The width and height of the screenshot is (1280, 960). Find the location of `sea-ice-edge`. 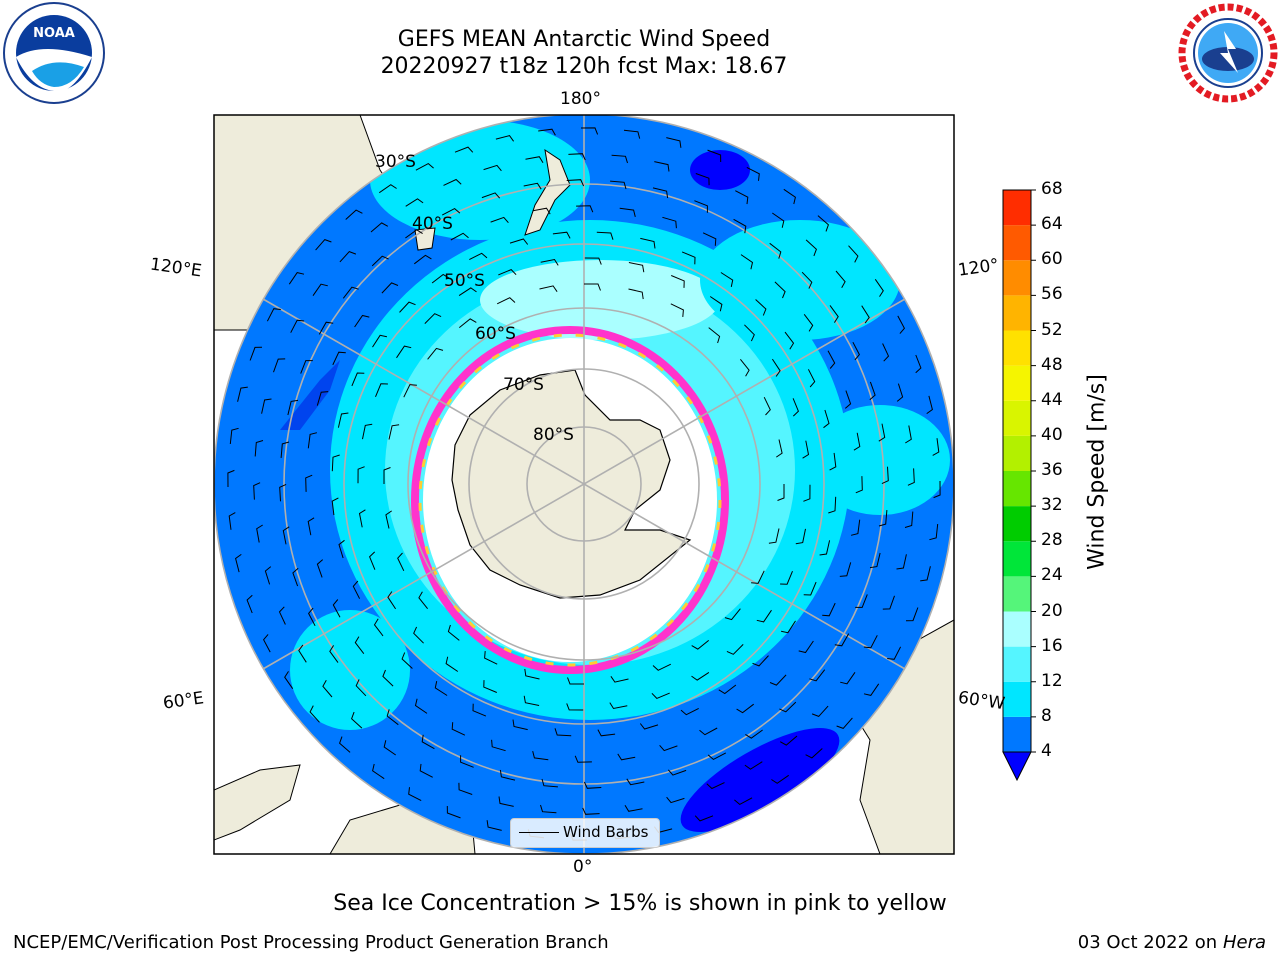

sea-ice-edge is located at coordinates (570, 500).